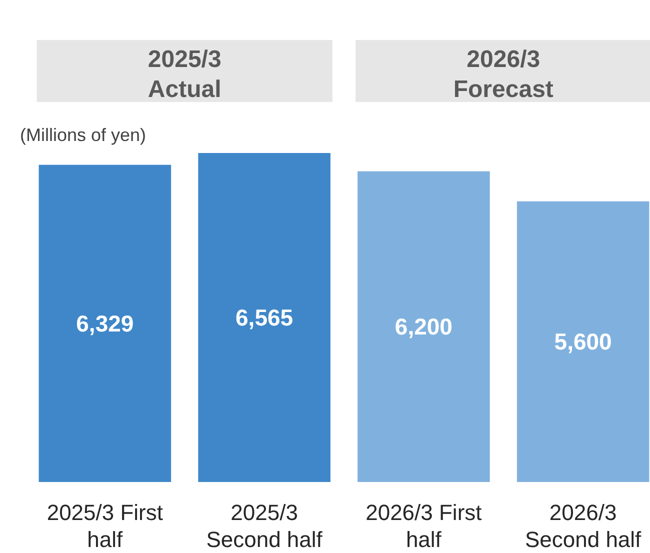 The height and width of the screenshot is (553, 650). What do you see at coordinates (105, 526) in the screenshot?
I see `x-tick-label: 2025/3 First half` at bounding box center [105, 526].